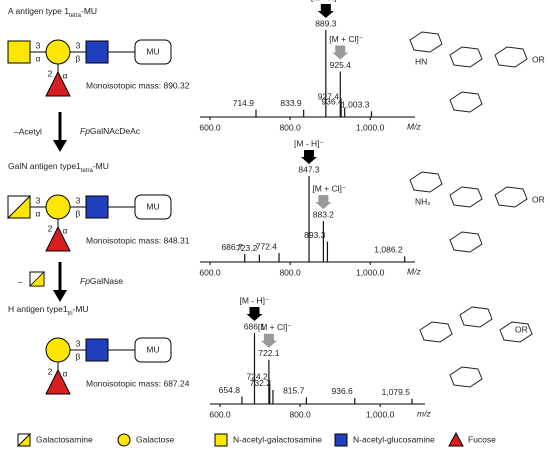 The image size is (550, 457). I want to click on enzyme: FpGalNase, so click(101, 281).